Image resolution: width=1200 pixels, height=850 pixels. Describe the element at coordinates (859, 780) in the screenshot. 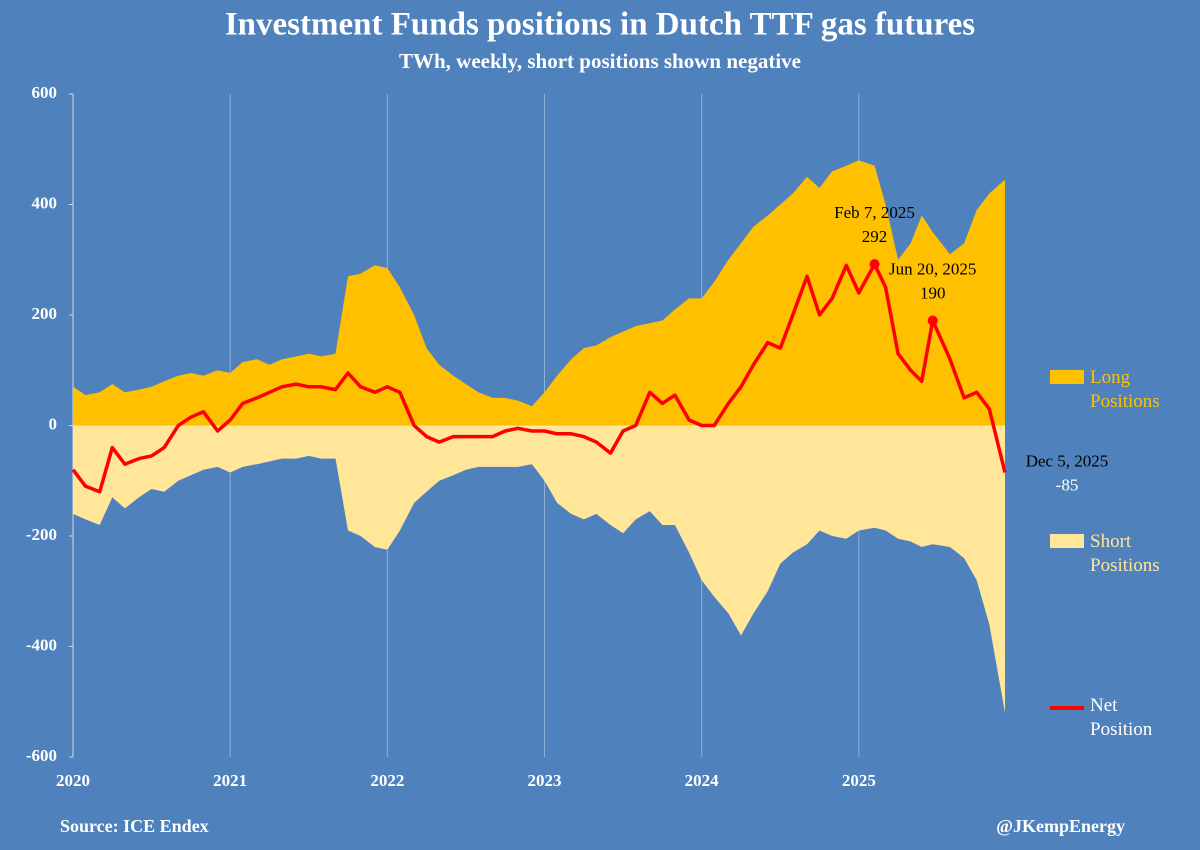

I see `x-tick-label: 2025` at that location.